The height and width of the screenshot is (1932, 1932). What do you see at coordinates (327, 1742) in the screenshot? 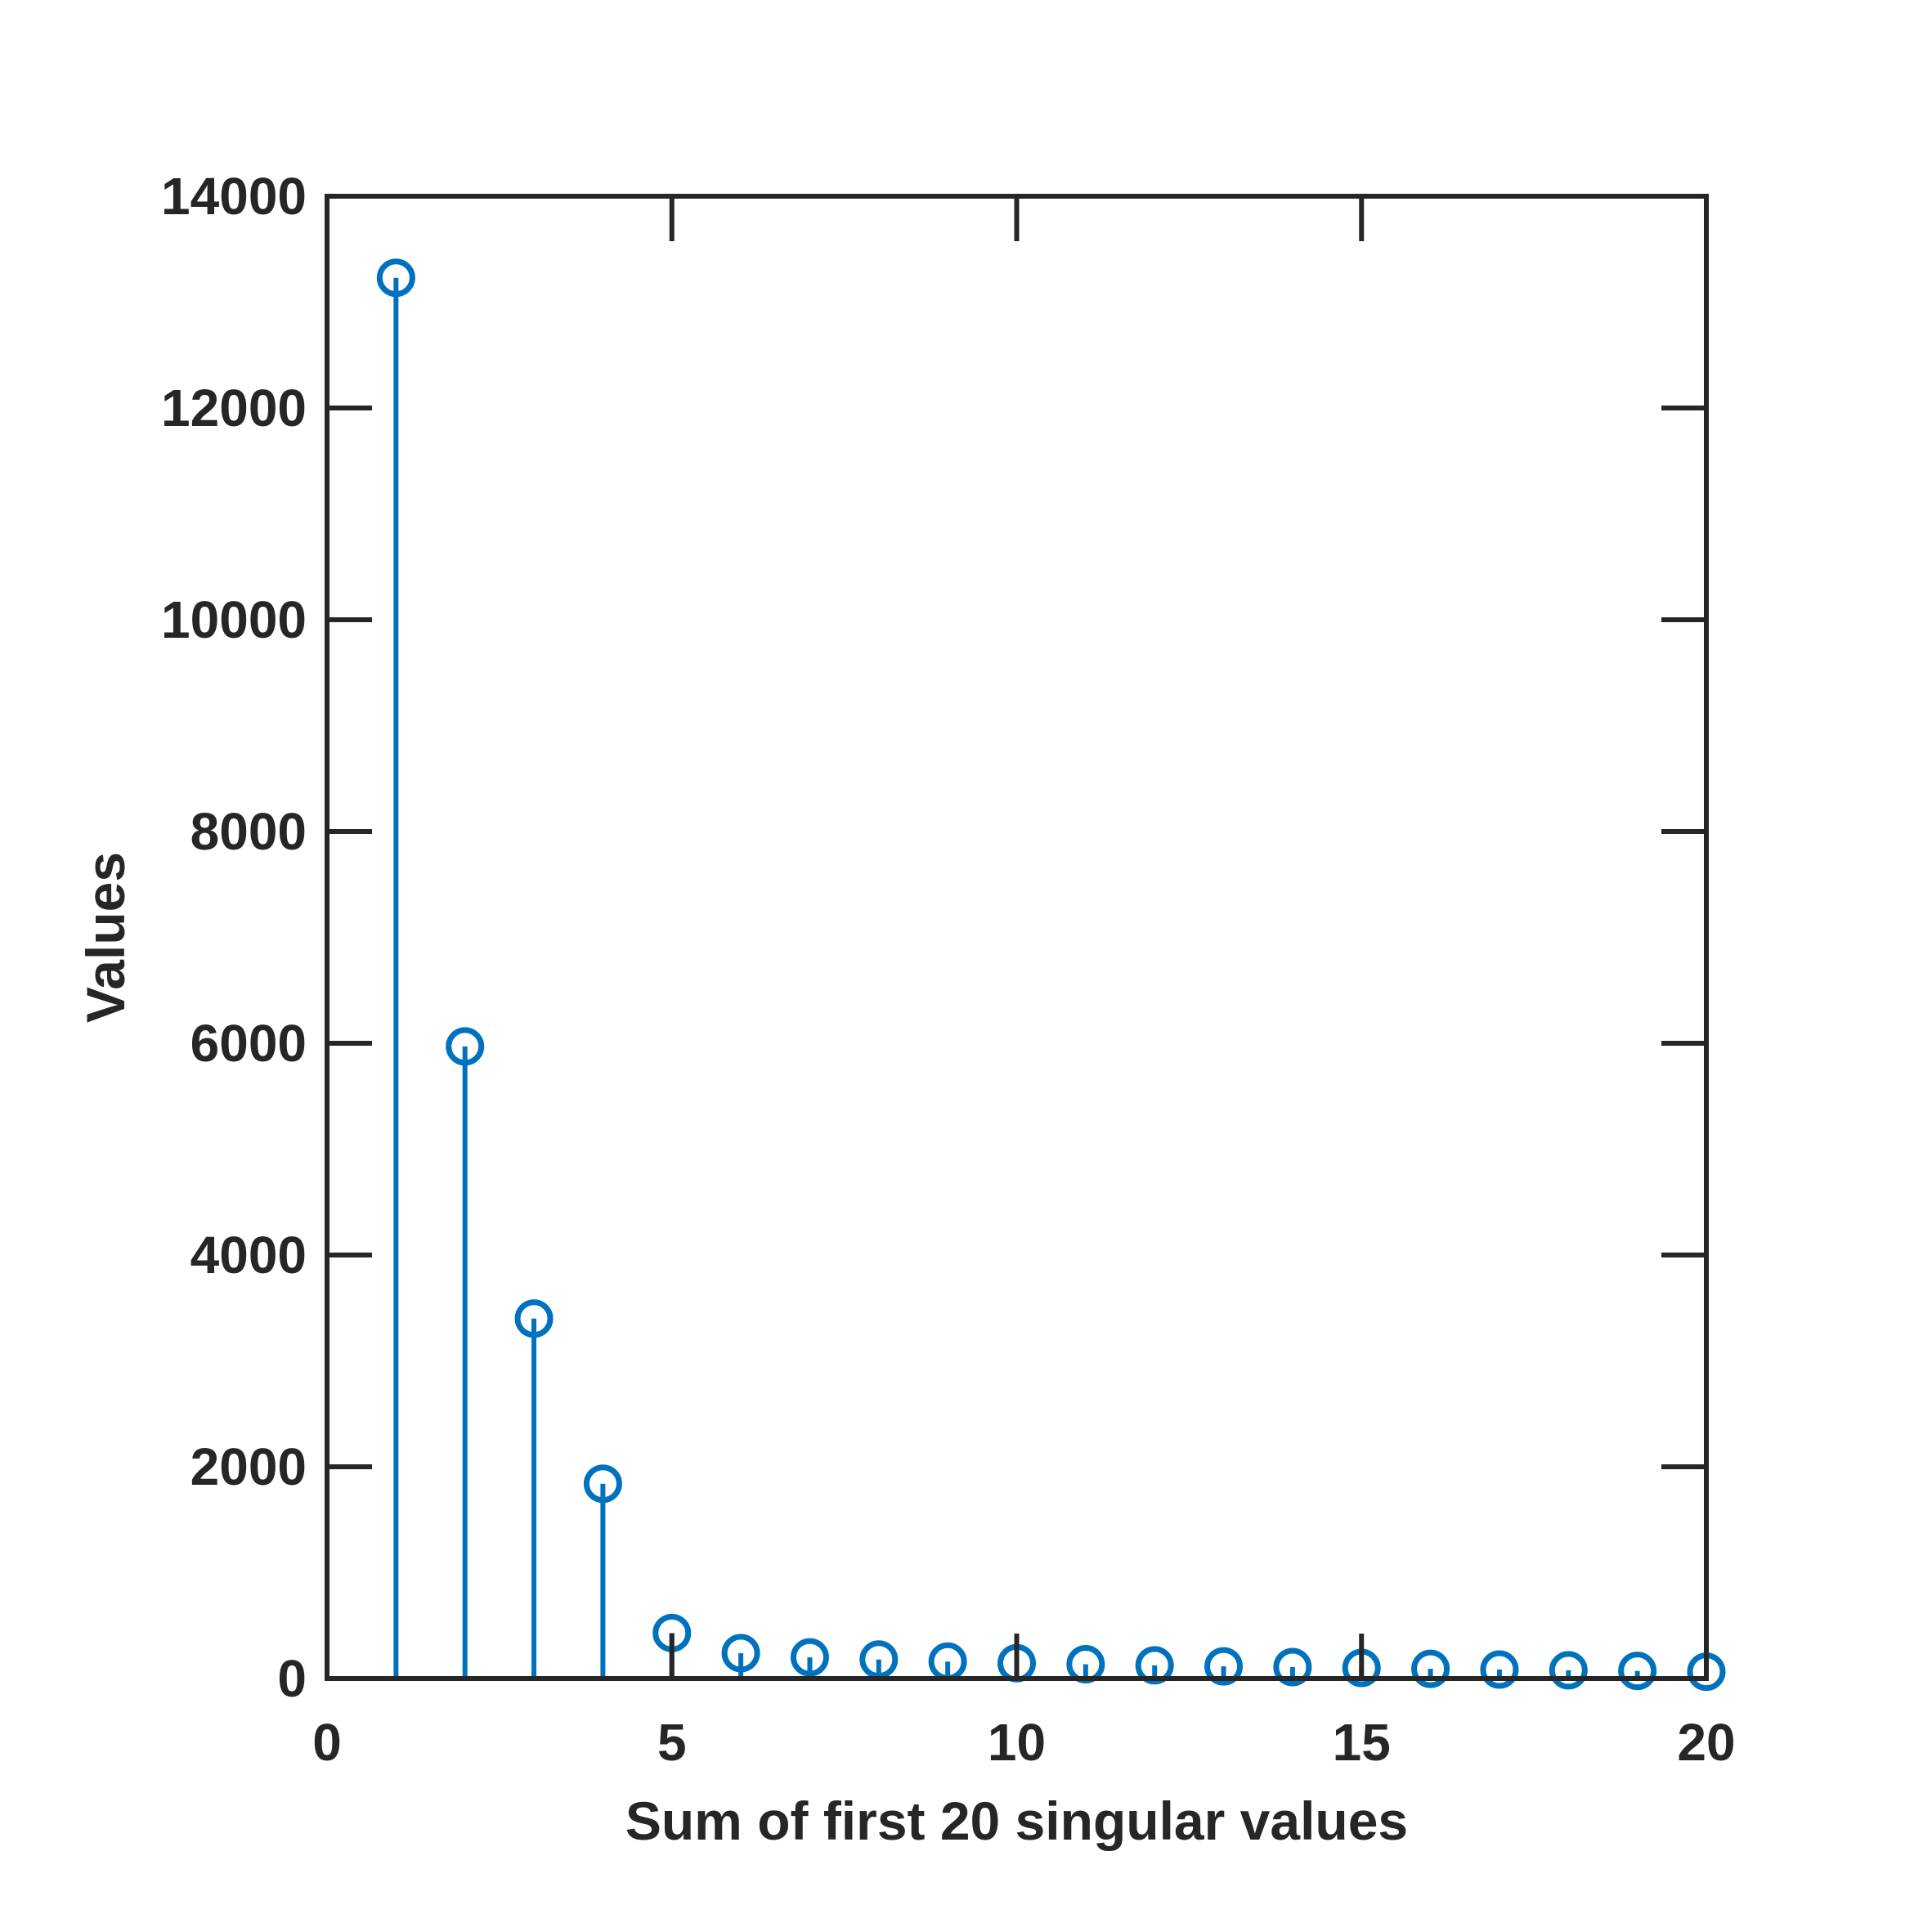
I see `x-tick-label: 0` at bounding box center [327, 1742].